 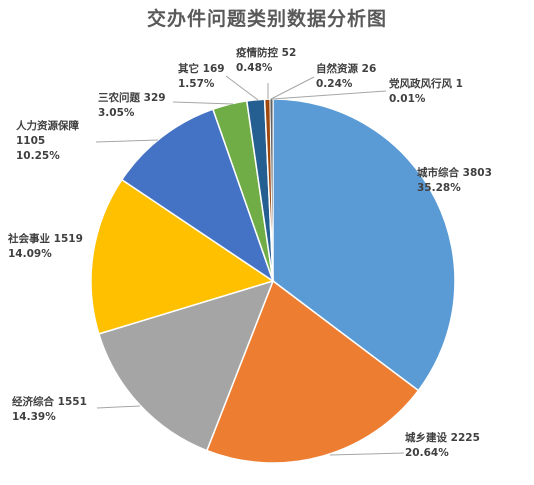 I want to click on data-label-9: 党风政风行风 1 0.01%, so click(x=426, y=91).